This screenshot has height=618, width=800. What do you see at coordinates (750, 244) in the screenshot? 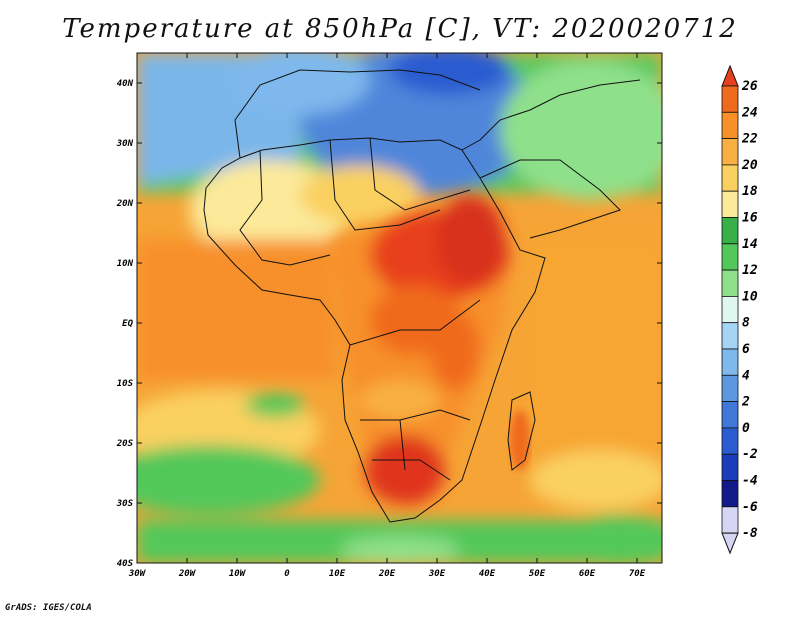
I see `colorbar-label: 14` at bounding box center [750, 244].